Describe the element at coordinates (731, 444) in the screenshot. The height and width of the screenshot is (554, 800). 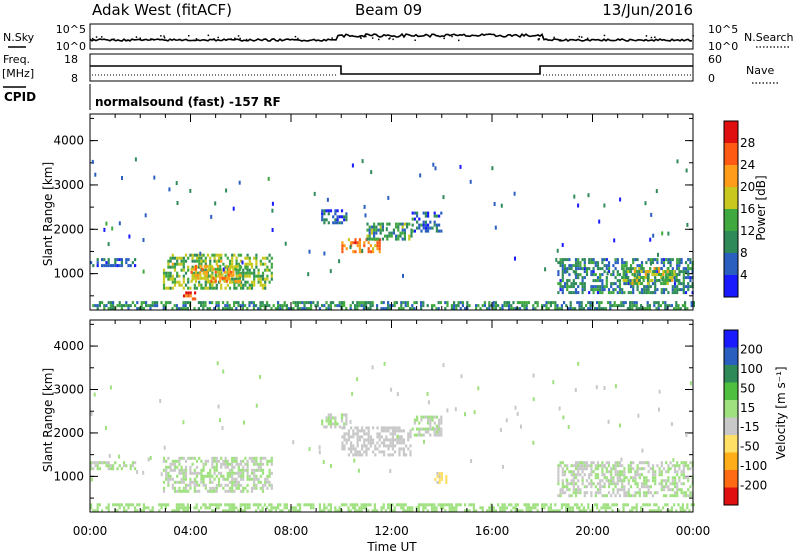
I see `velocity-colorbar-swatch` at that location.